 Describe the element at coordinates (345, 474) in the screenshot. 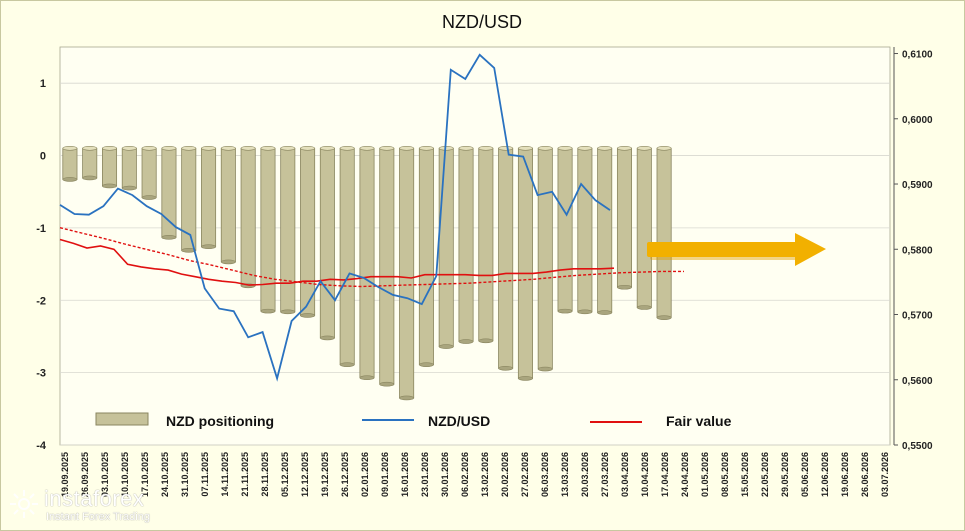

I see `x-tick-label: 26.12.2025` at that location.